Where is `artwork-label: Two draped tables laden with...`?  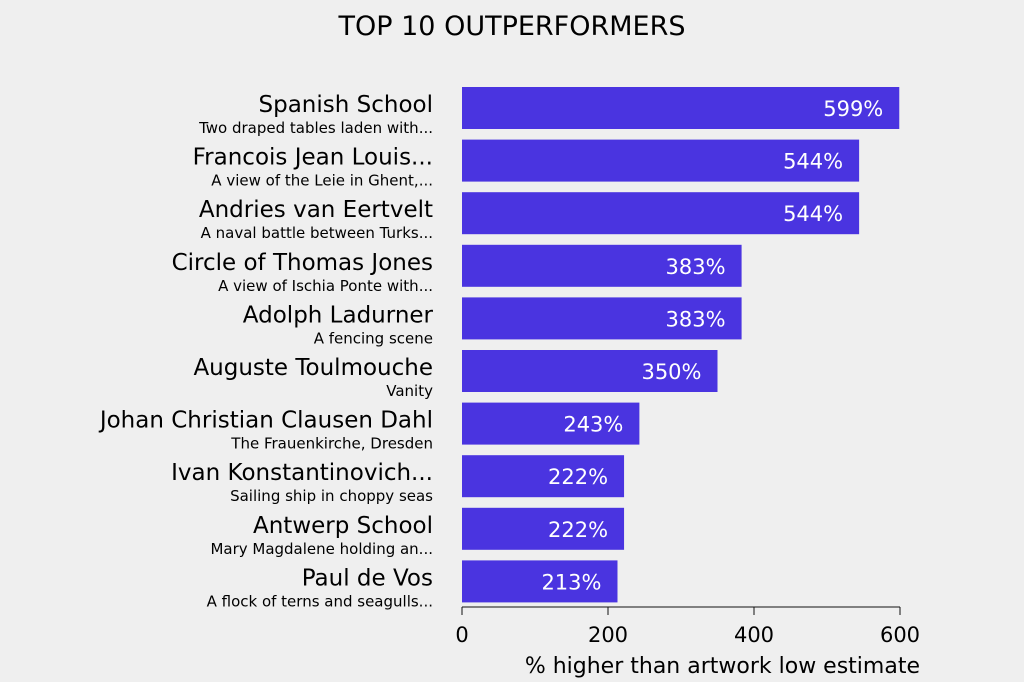 artwork-label: Two draped tables laden with... is located at coordinates (315, 128).